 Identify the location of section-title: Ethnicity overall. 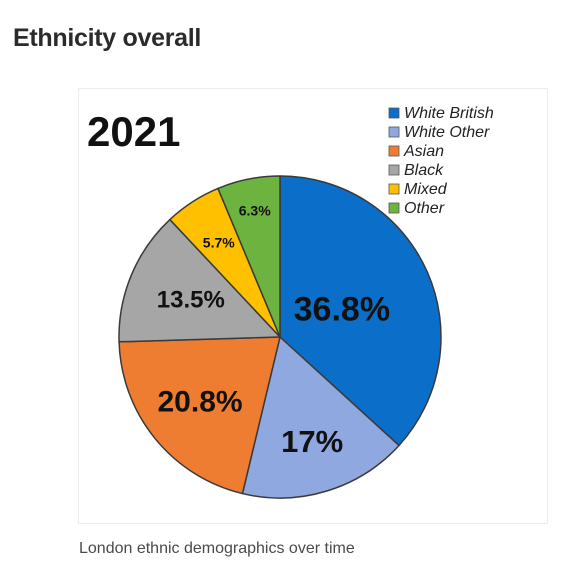
(107, 38).